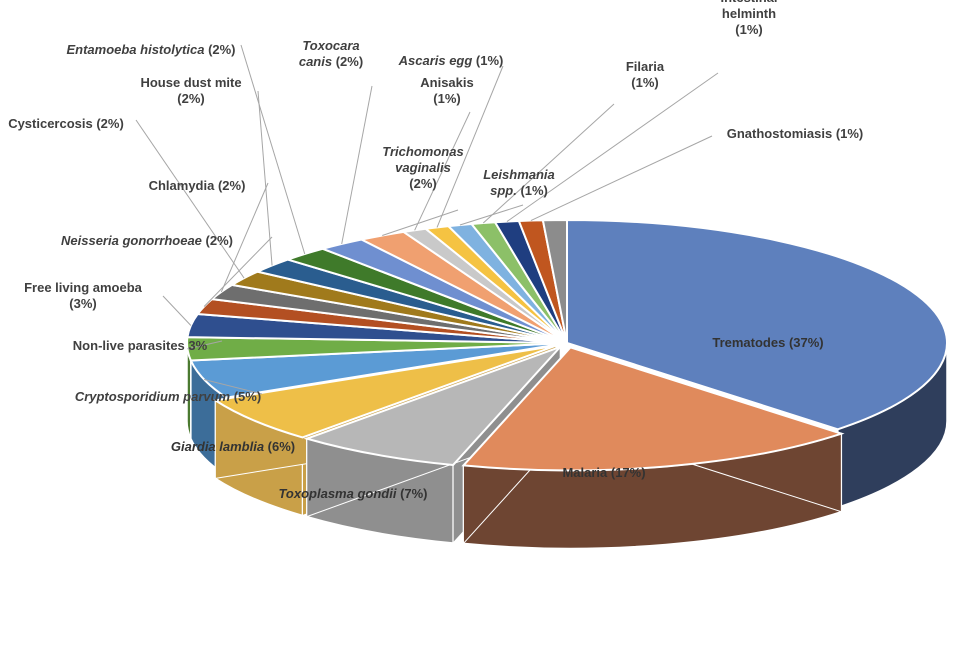 This screenshot has width=954, height=660. I want to click on label-line: (3%), so click(82, 303).